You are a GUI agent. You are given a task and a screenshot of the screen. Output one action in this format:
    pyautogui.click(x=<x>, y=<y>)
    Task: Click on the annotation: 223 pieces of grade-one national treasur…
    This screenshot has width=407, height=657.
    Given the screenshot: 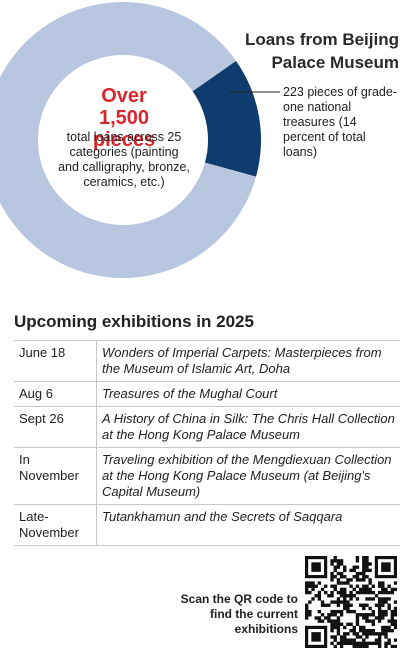 What is the action you would take?
    pyautogui.click(x=340, y=122)
    